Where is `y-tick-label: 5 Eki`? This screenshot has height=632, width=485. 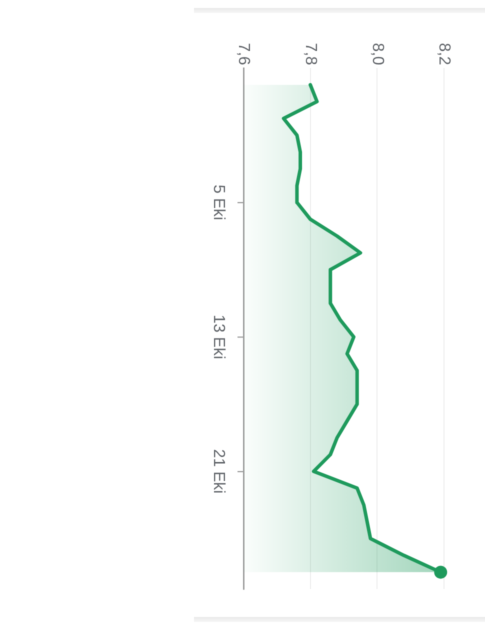
y-tick-label: 5 Eki is located at coordinates (219, 202).